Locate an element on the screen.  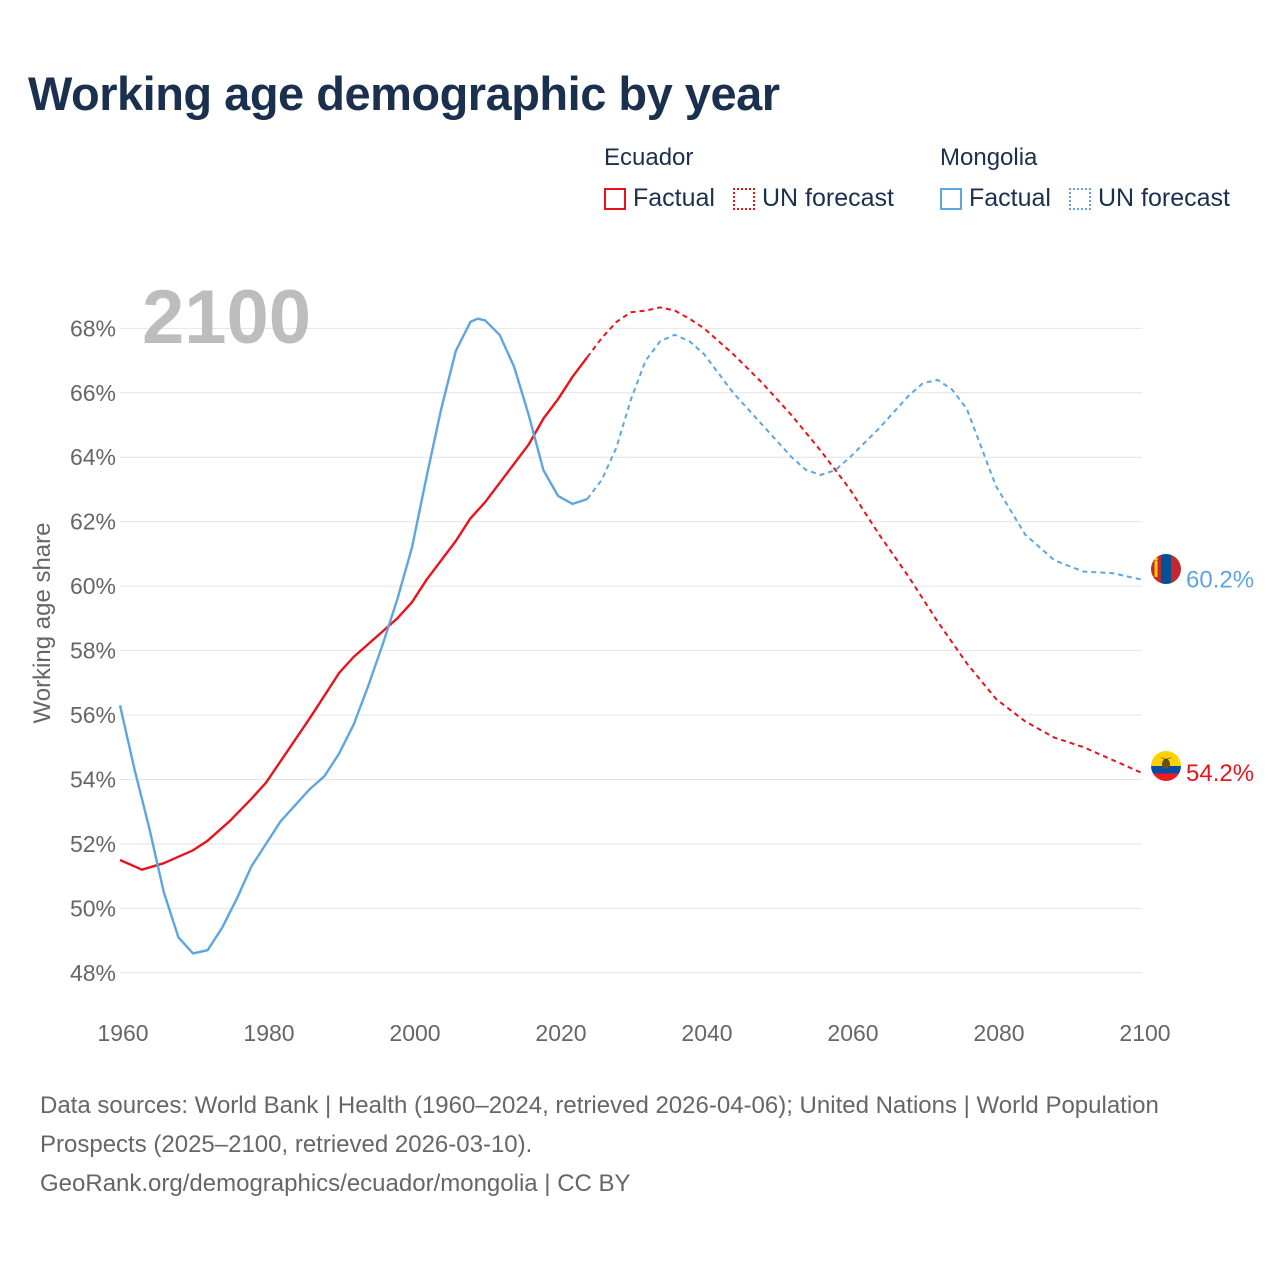
y-tick-label: 54% is located at coordinates (93, 779).